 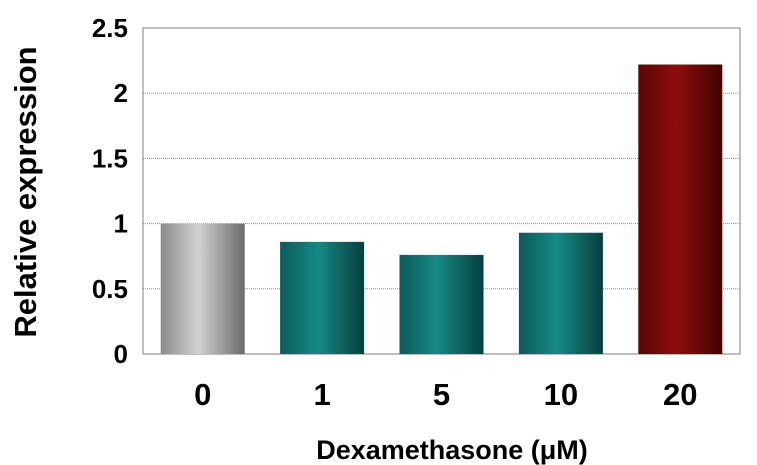 What do you see at coordinates (561, 394) in the screenshot?
I see `x-tick-label: 10` at bounding box center [561, 394].